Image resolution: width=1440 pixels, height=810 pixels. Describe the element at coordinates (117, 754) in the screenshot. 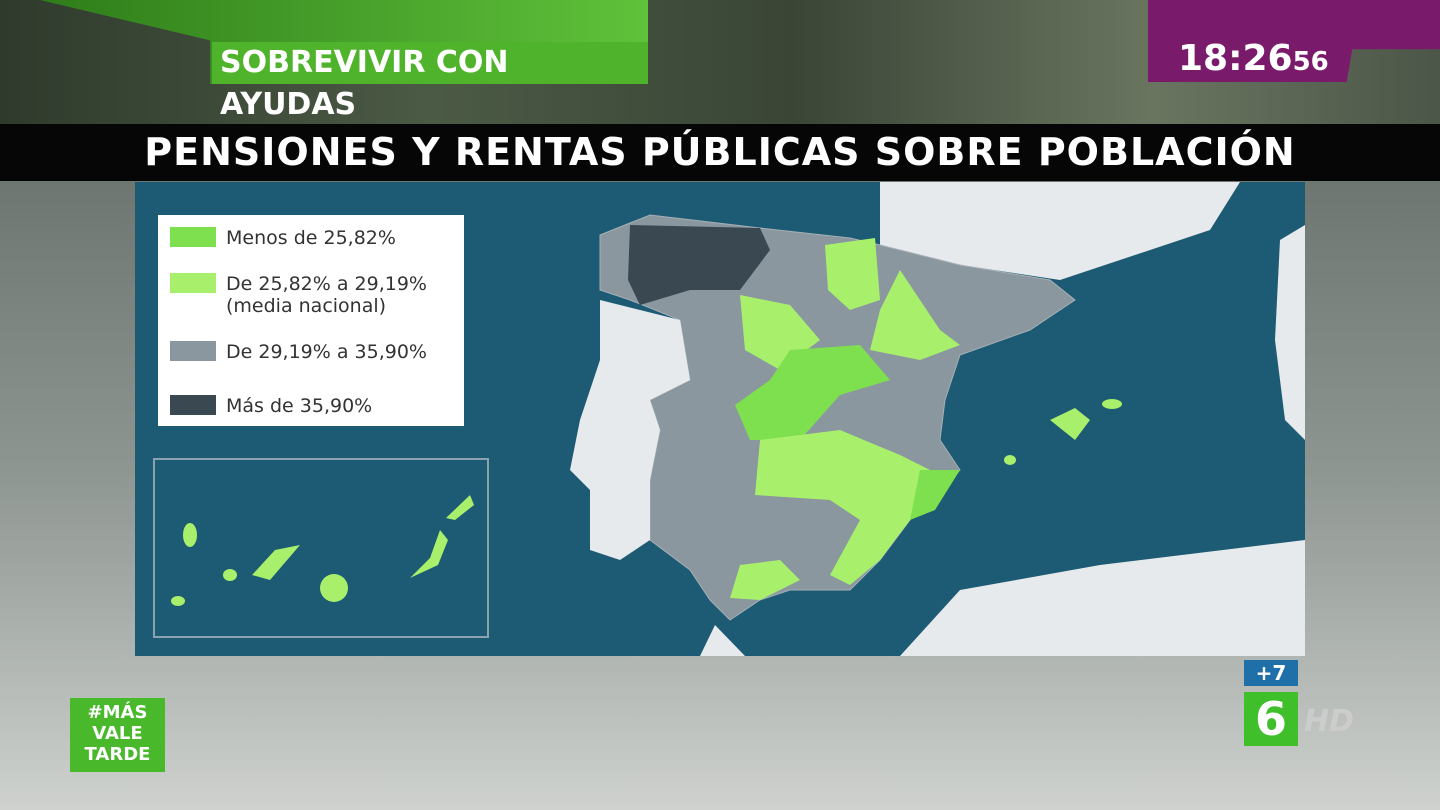

I see `logo-line: TARDE` at that location.